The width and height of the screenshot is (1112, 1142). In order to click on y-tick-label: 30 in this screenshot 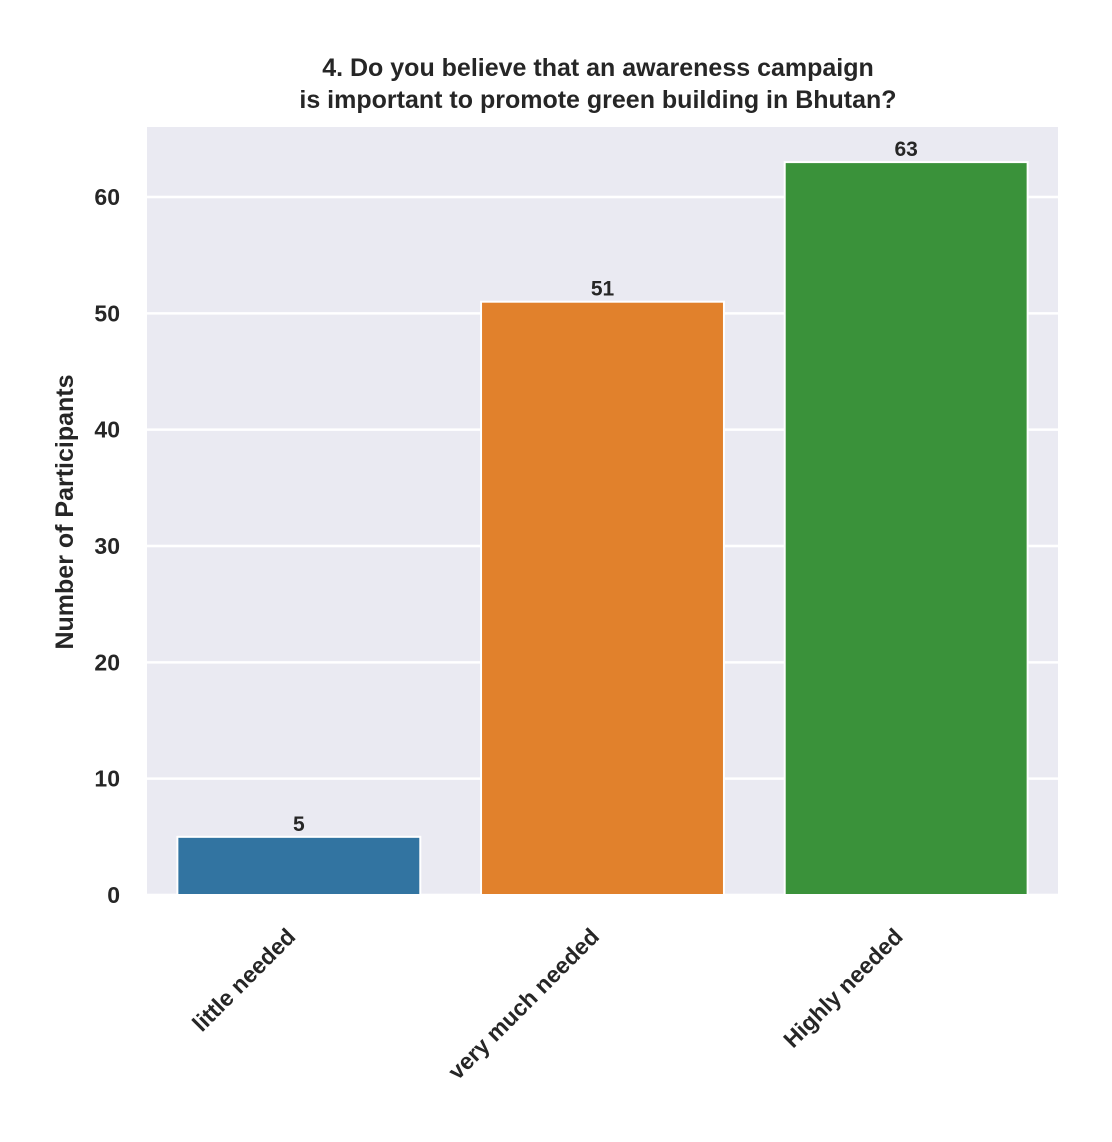, I will do `click(107, 546)`.